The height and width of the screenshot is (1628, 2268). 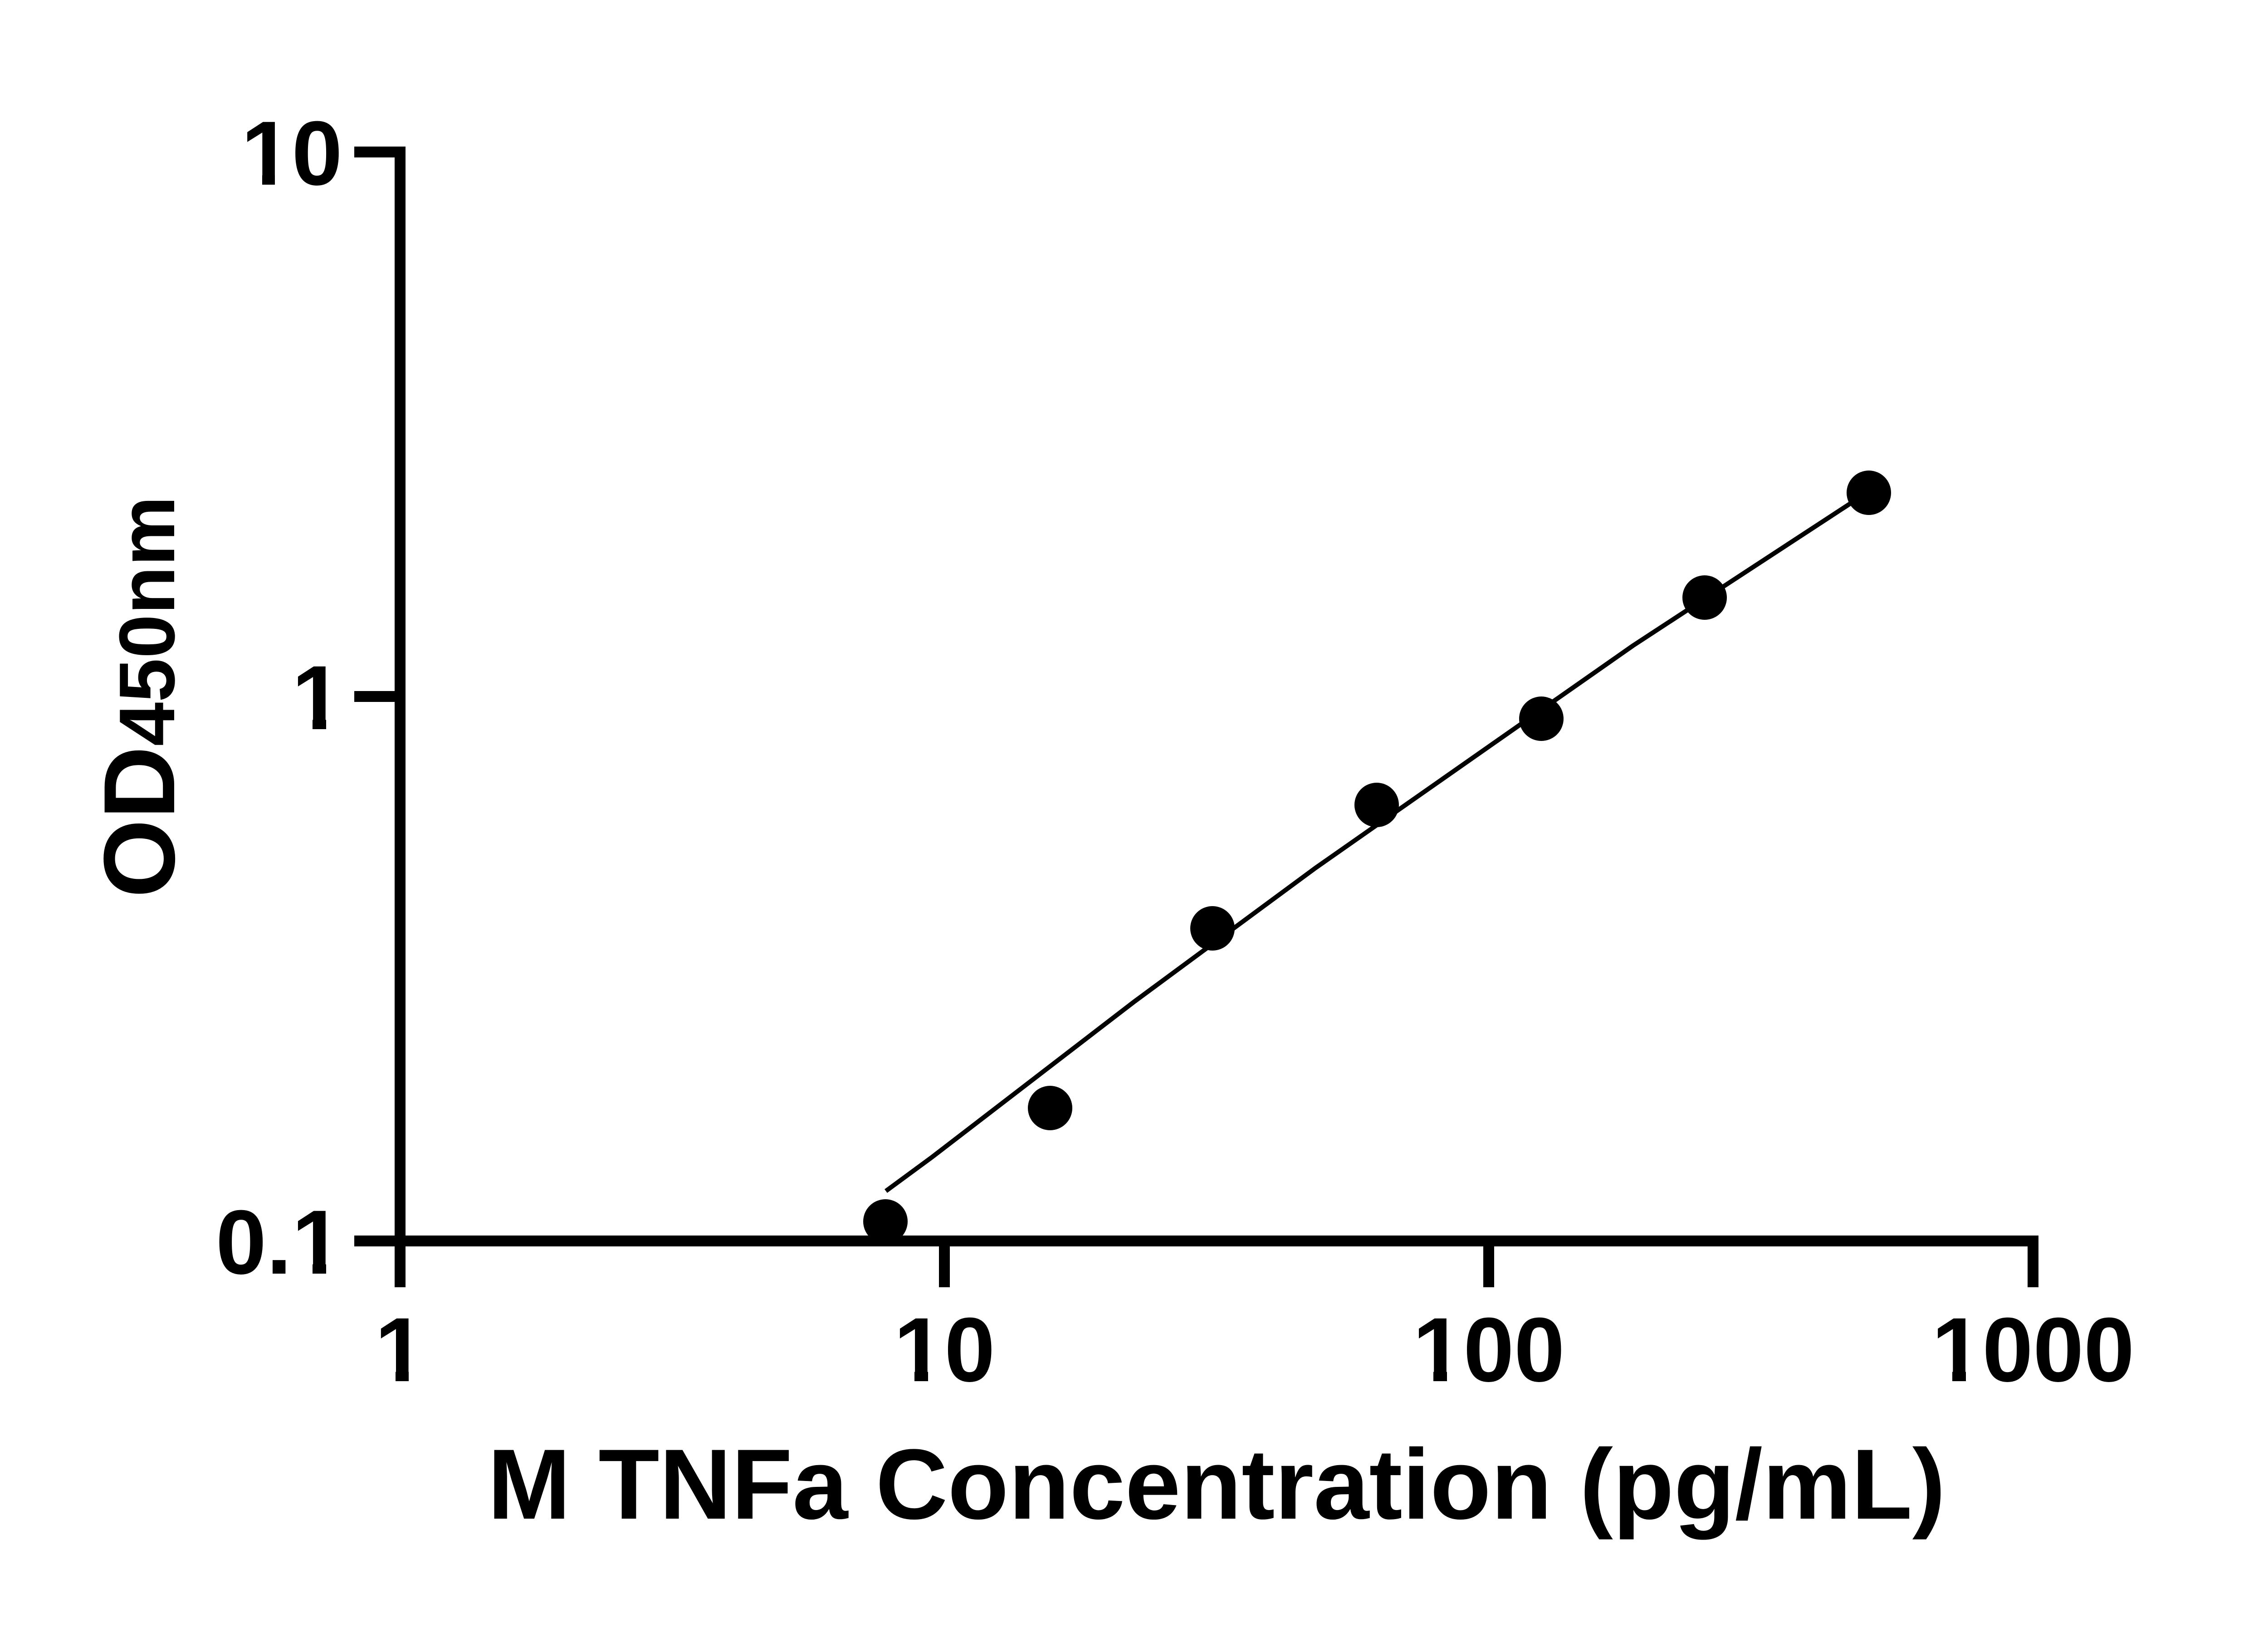 What do you see at coordinates (140, 697) in the screenshot?
I see `svg-text: OD450nm` at bounding box center [140, 697].